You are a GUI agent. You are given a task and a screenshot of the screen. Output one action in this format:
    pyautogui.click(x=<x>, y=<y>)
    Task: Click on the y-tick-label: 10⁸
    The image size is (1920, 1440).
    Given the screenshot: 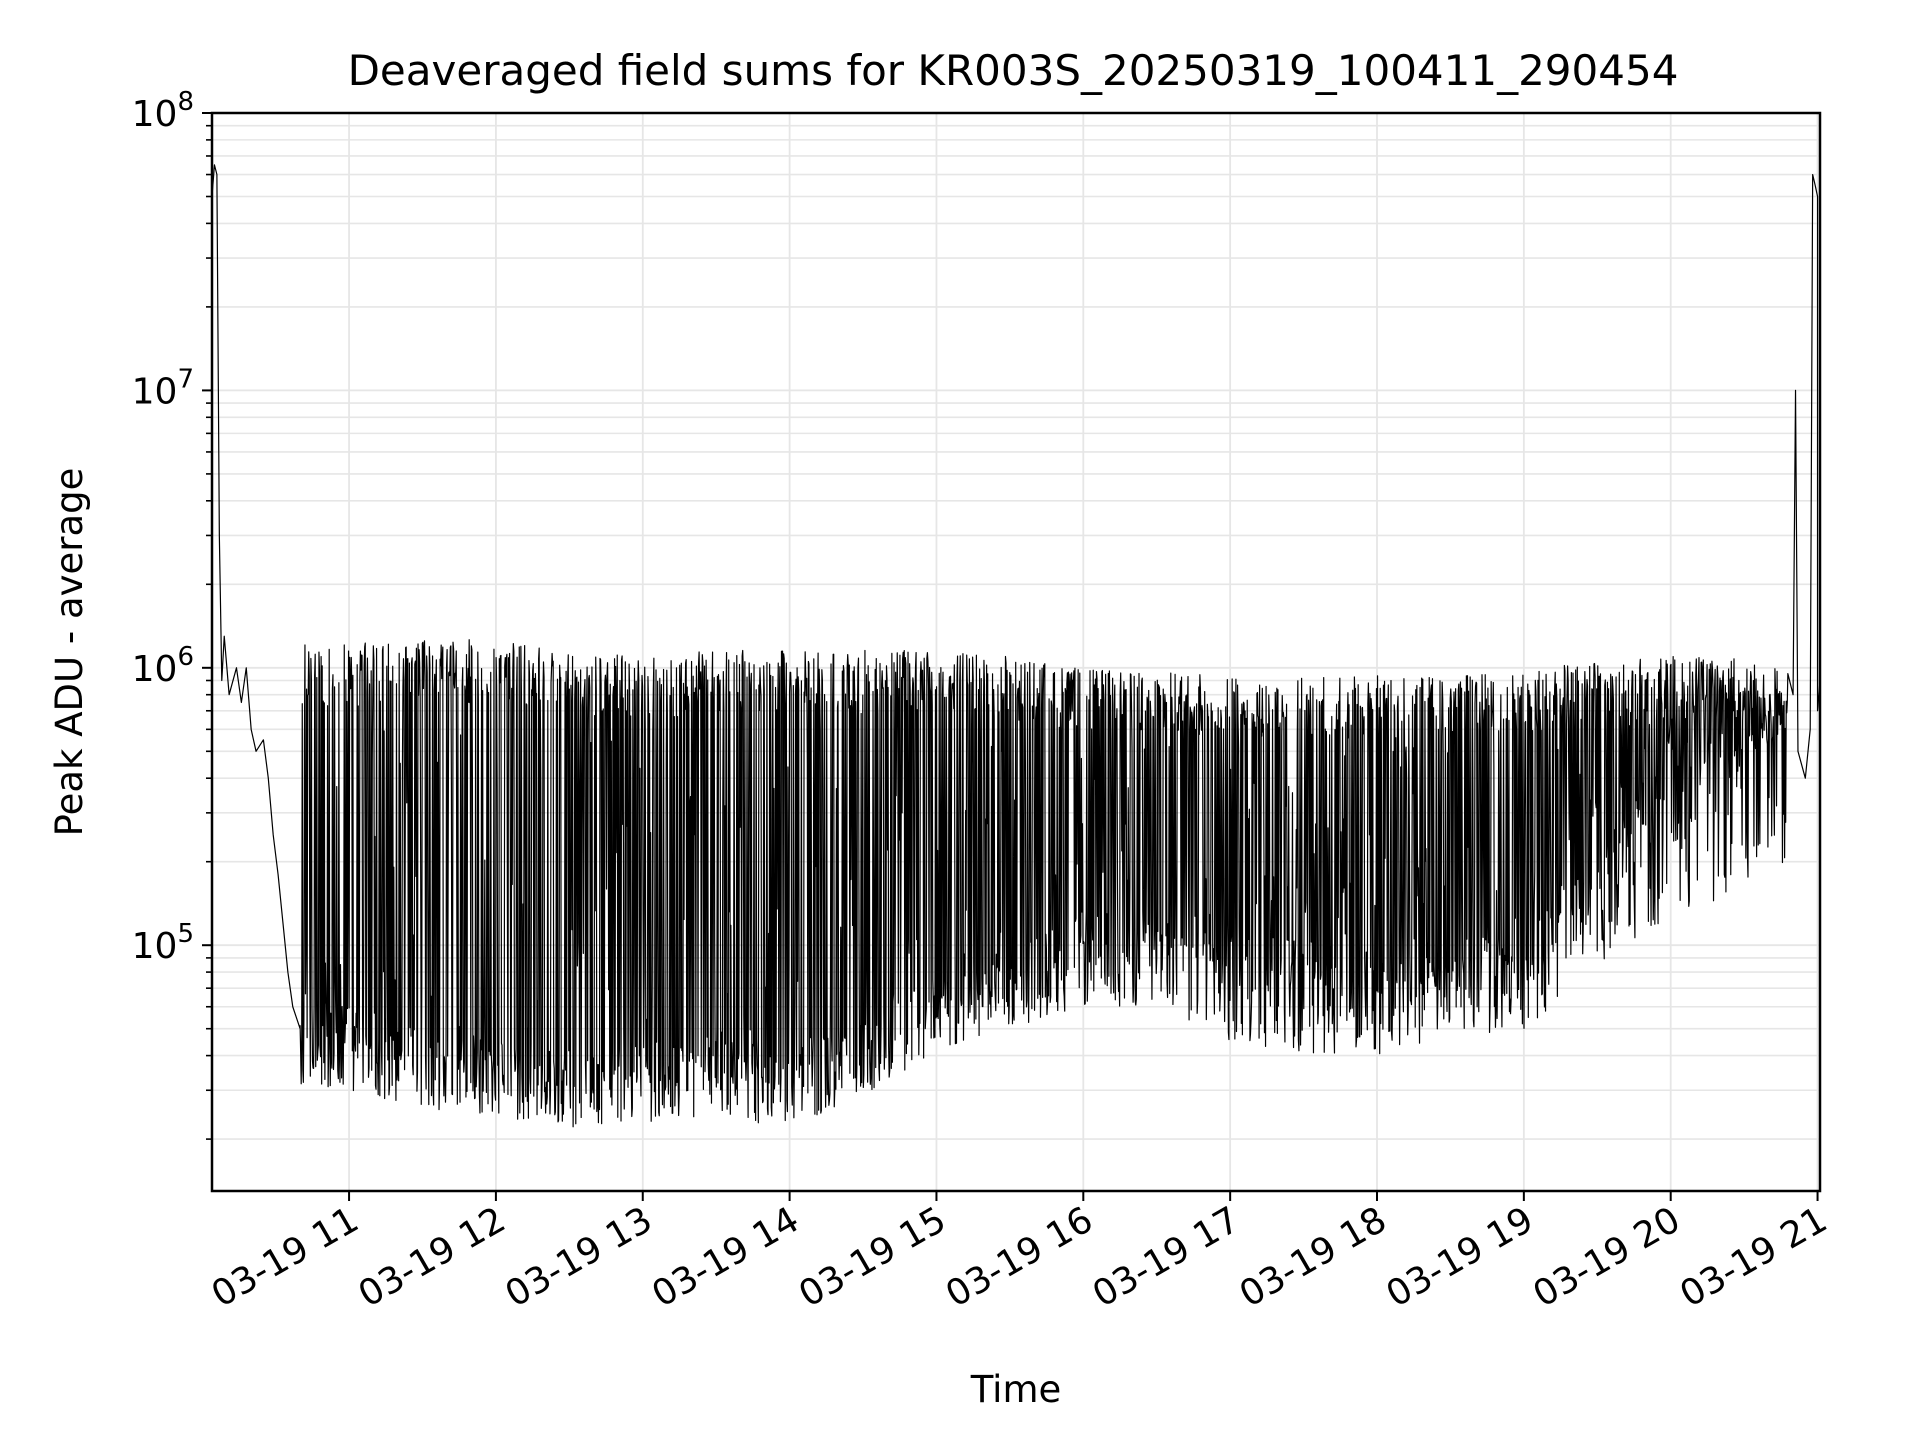 What is the action you would take?
    pyautogui.click(x=163, y=111)
    